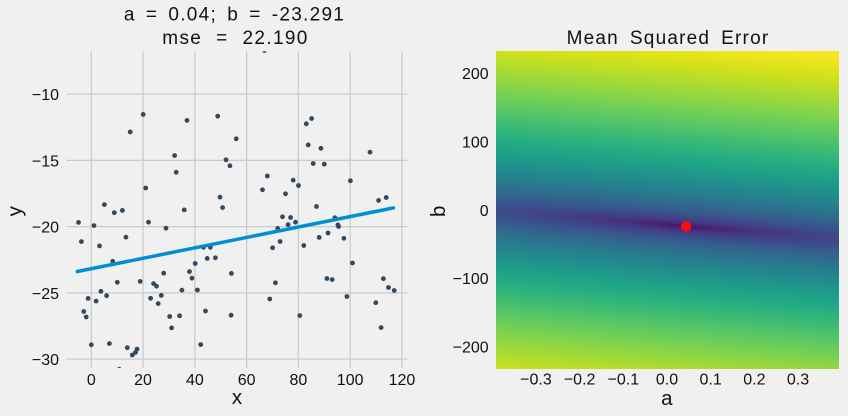 The height and width of the screenshot is (416, 848). Describe the element at coordinates (235, 38) in the screenshot. I see `svg-text: mse = 22.190` at that location.